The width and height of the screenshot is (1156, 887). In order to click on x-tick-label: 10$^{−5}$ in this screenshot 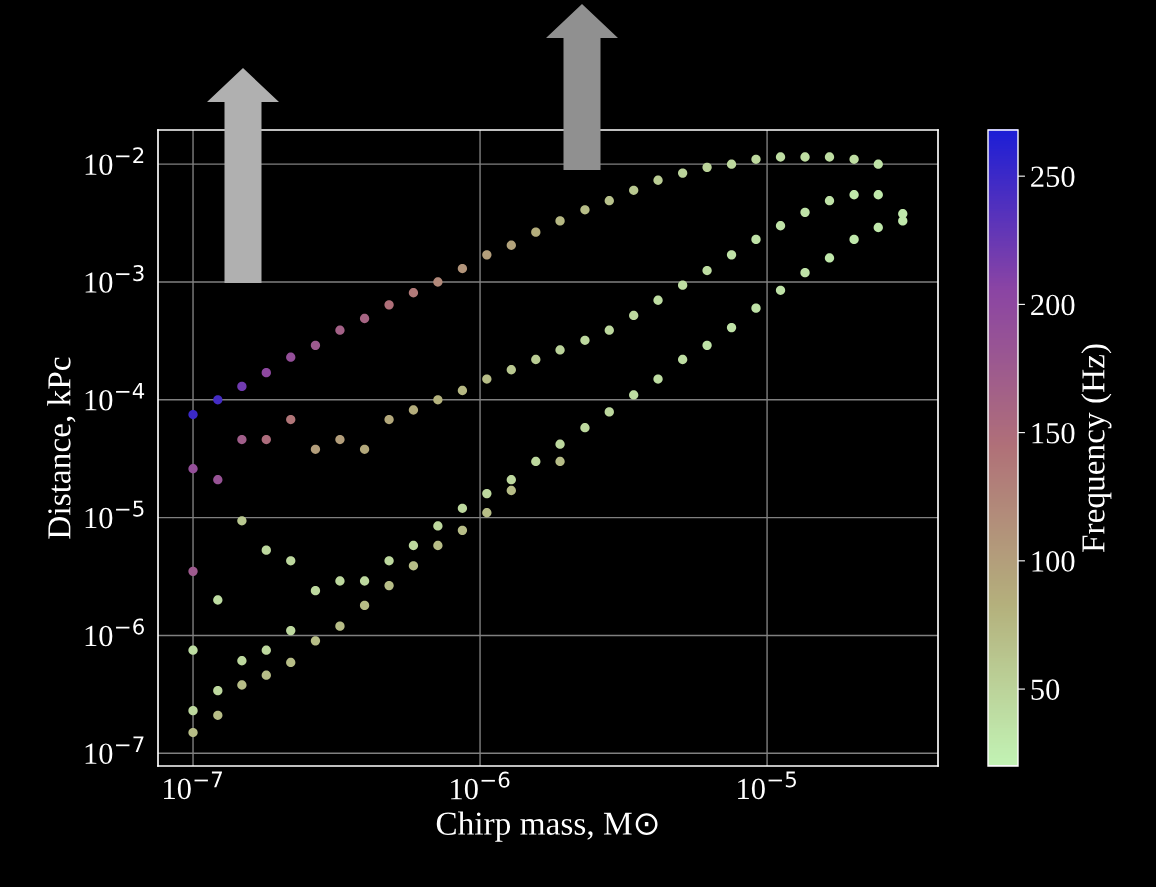, I will do `click(767, 785)`.